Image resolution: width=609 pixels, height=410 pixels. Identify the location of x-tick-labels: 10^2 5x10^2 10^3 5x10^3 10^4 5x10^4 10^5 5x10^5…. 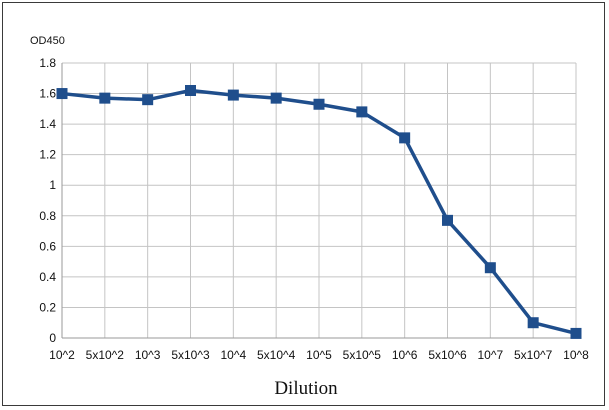
(319, 355).